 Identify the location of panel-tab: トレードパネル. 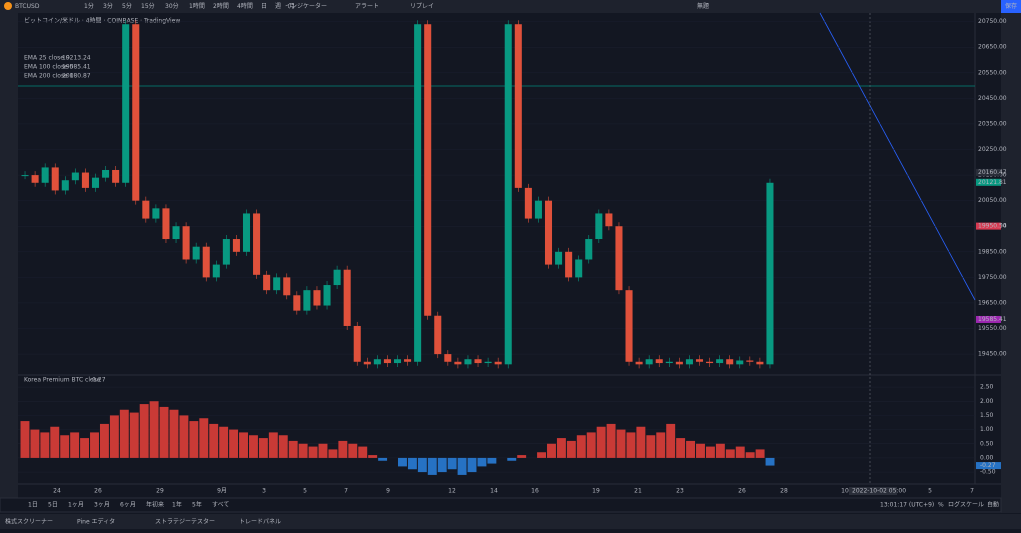
(260, 522).